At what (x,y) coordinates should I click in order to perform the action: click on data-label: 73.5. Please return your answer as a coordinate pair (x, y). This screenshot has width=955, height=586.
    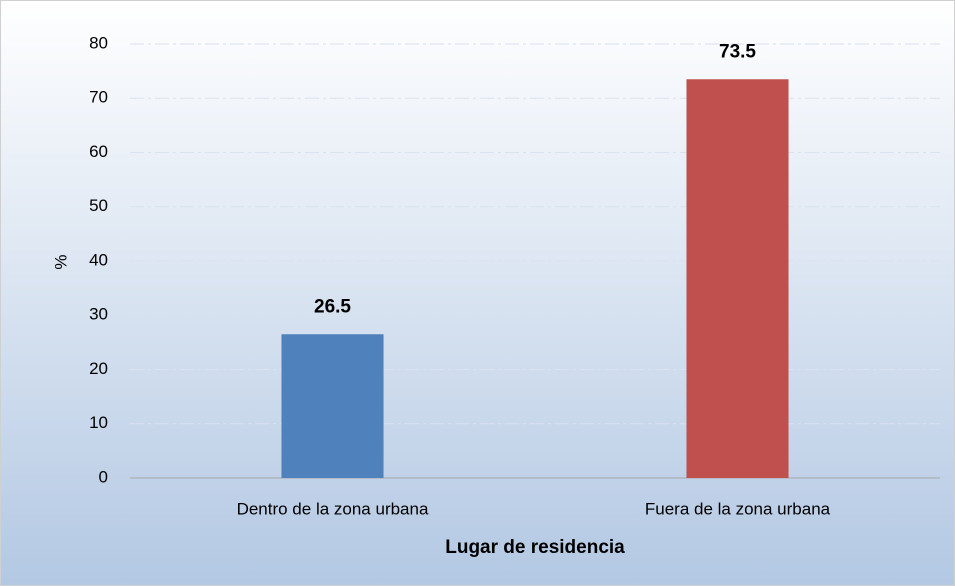
    Looking at the image, I should click on (737, 51).